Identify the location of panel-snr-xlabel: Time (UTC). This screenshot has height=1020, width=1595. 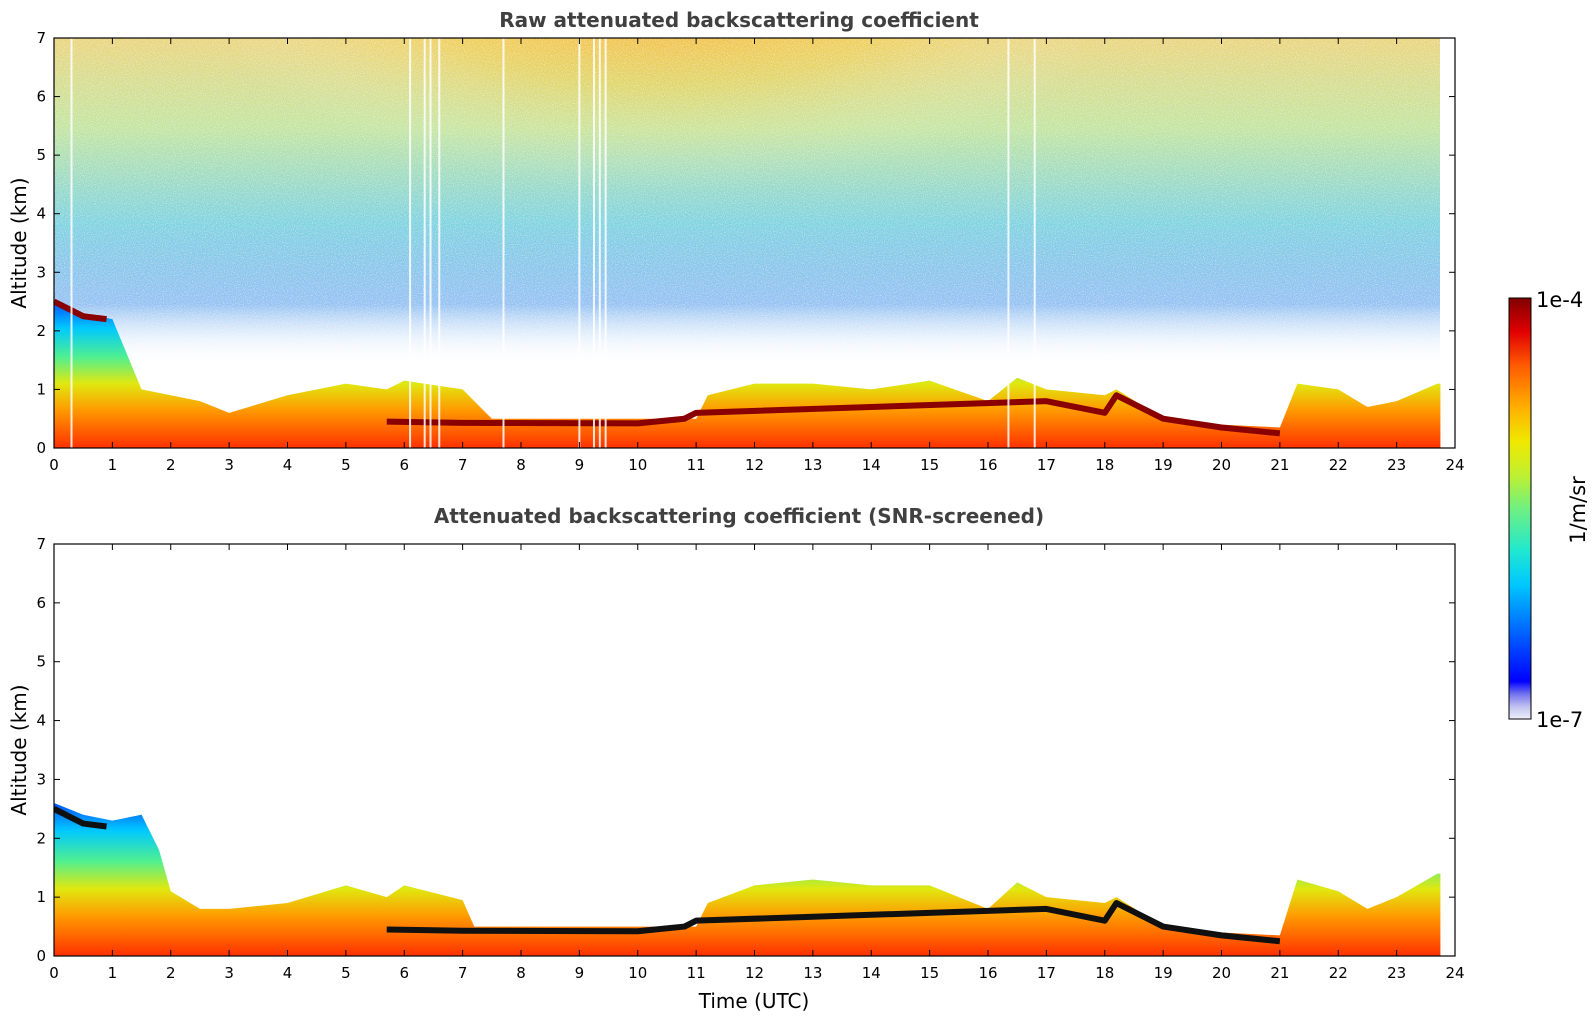
(754, 1001).